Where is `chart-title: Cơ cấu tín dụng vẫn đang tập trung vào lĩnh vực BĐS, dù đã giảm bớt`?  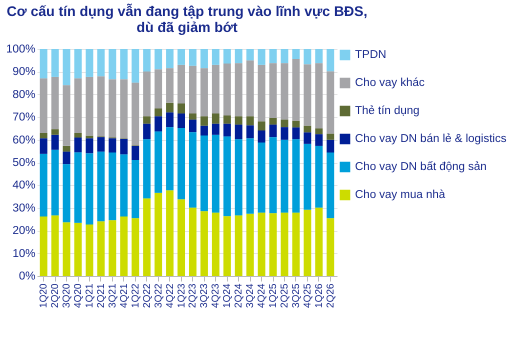
chart-title: Cơ cấu tín dụng vẫn đang tập trung vào lĩnh vực BĐS, dù đã giảm bớt is located at coordinates (187, 19).